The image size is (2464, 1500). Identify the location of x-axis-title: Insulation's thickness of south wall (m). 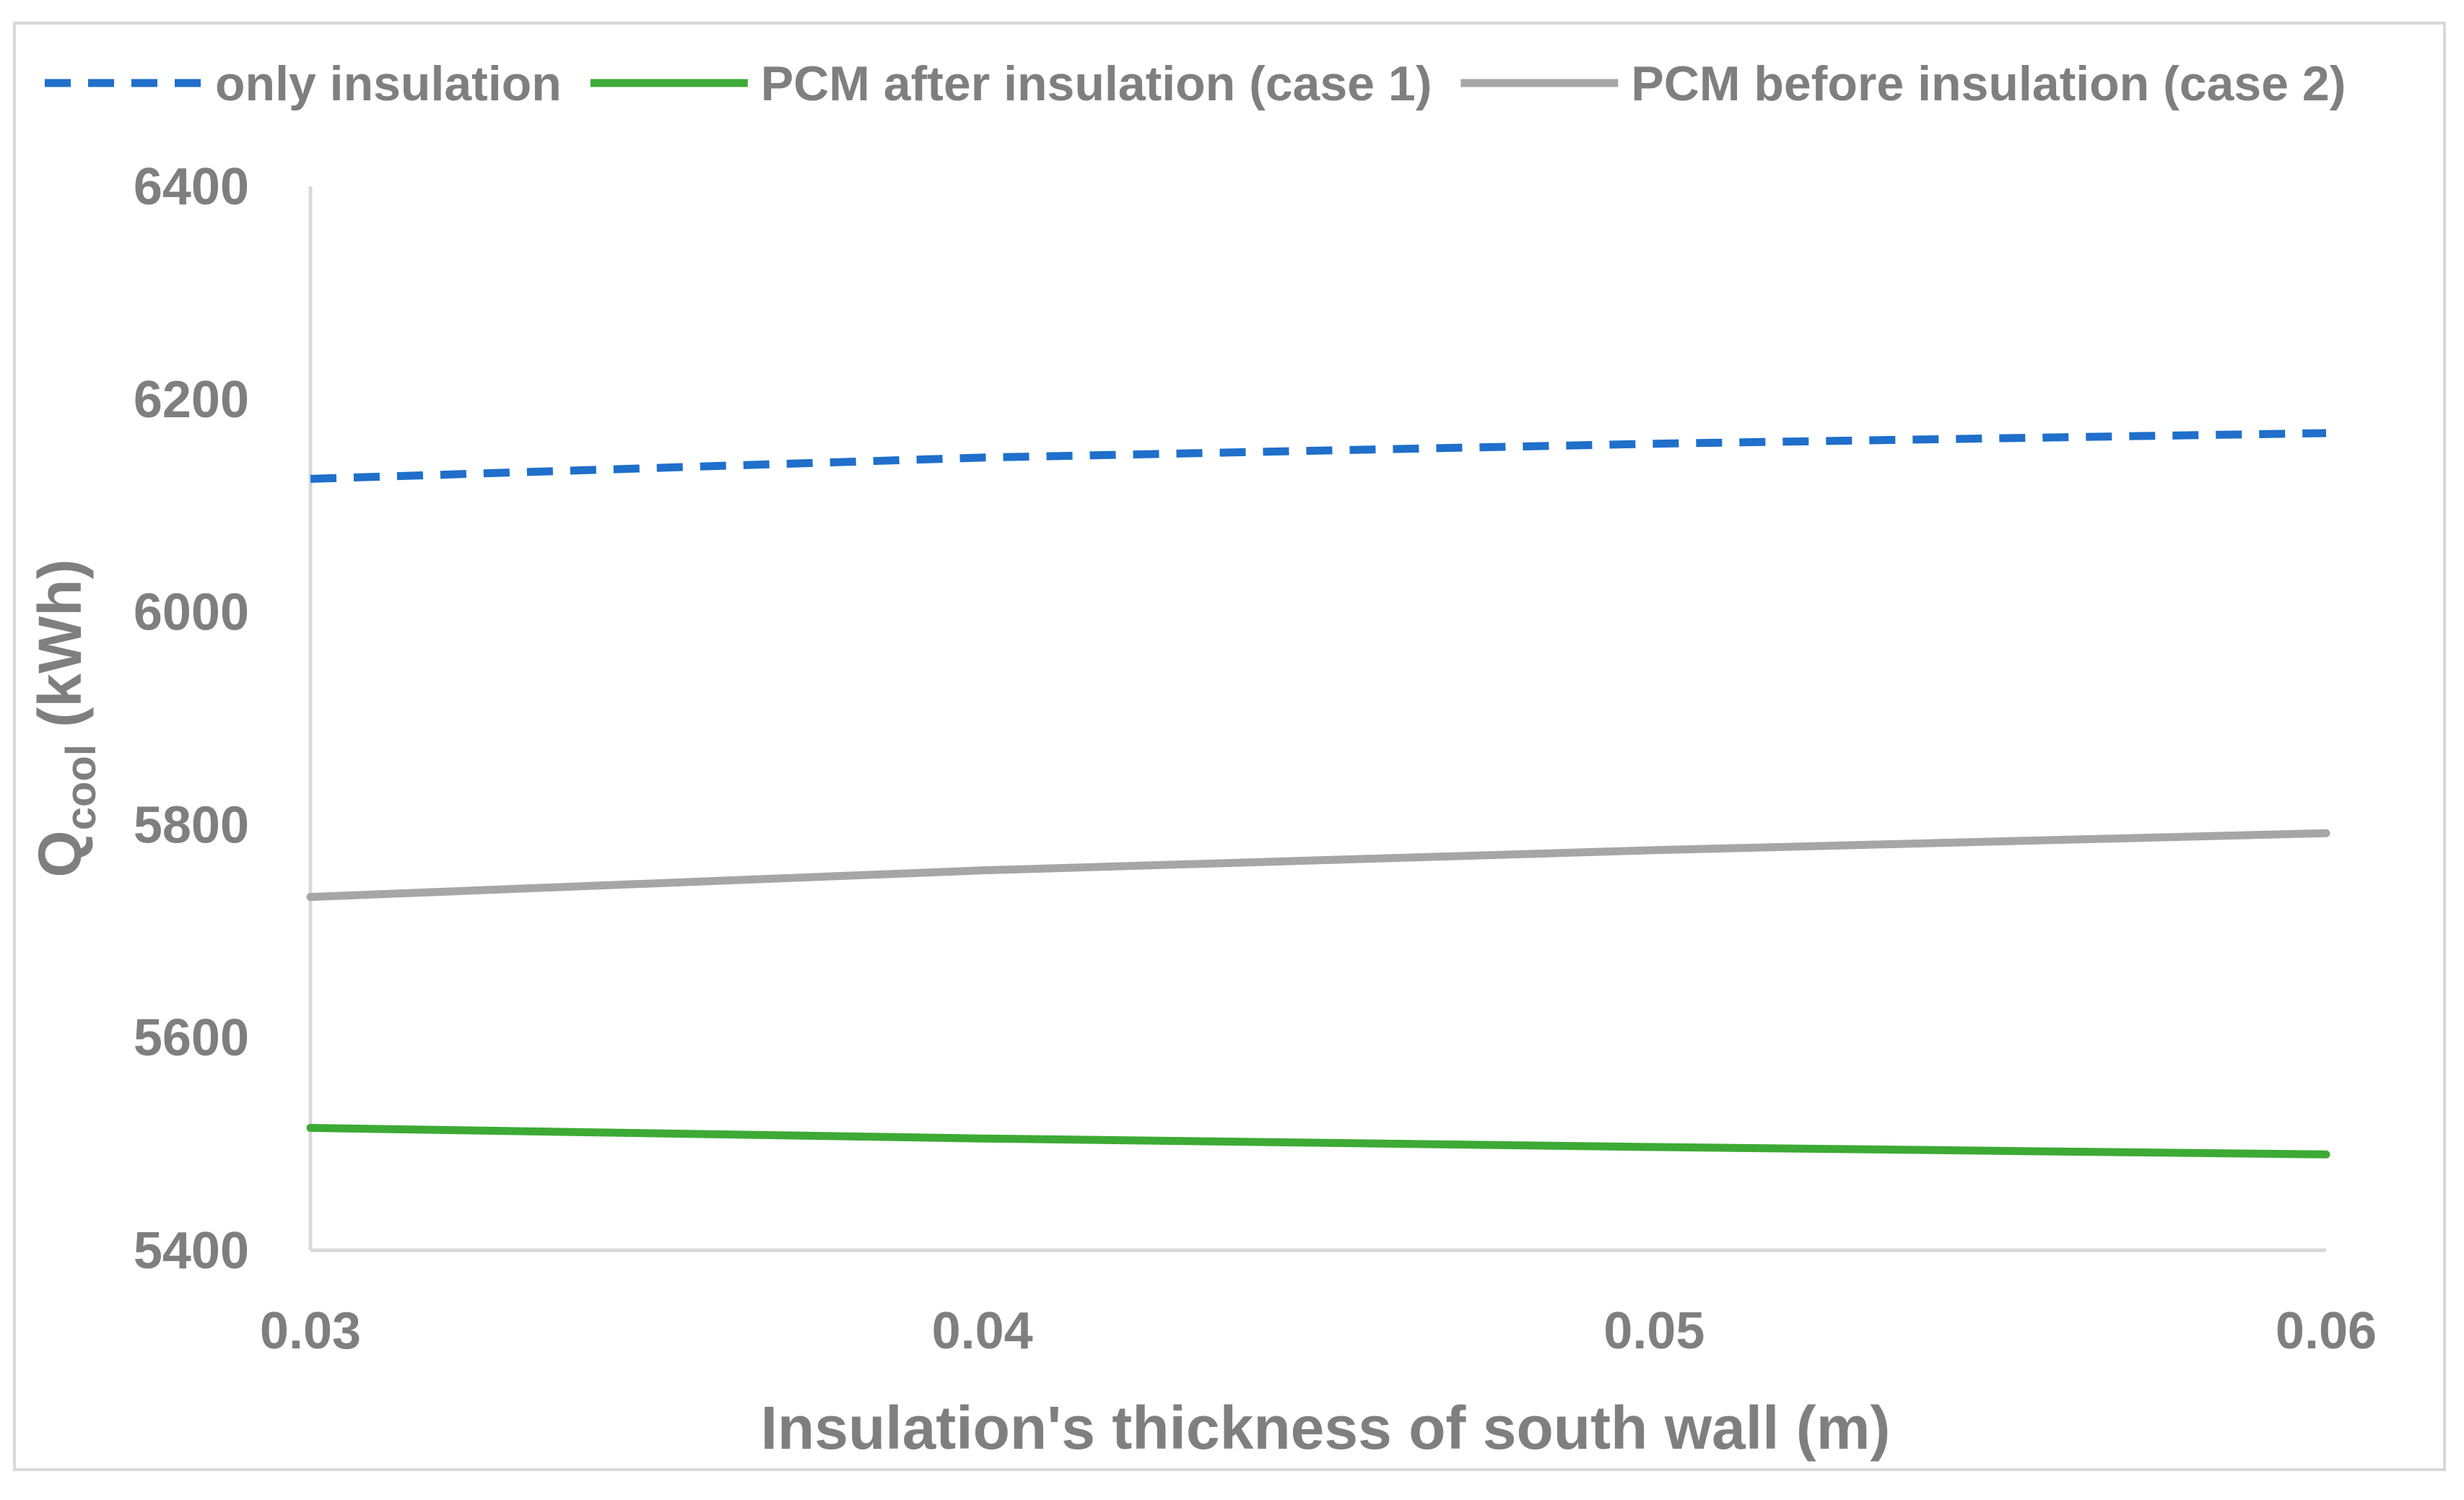
(1326, 1428).